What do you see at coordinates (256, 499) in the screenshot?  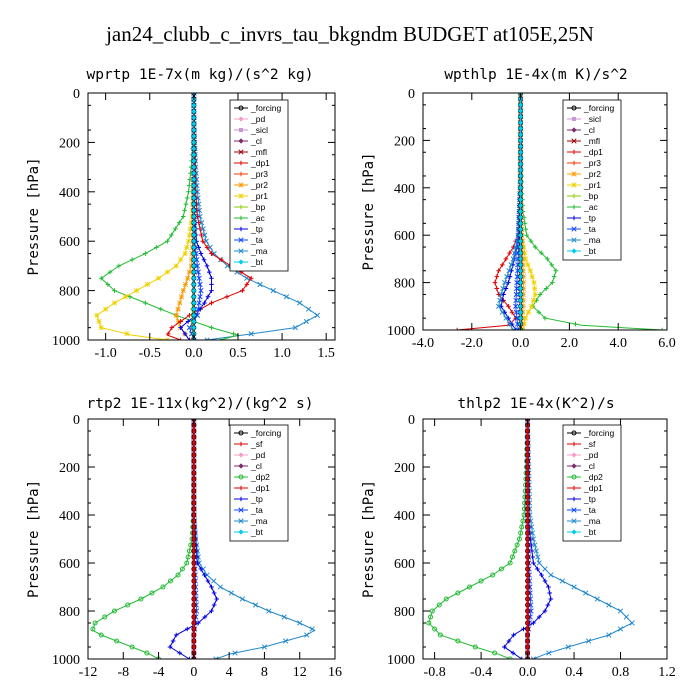 I see `legend-entry: _tp` at bounding box center [256, 499].